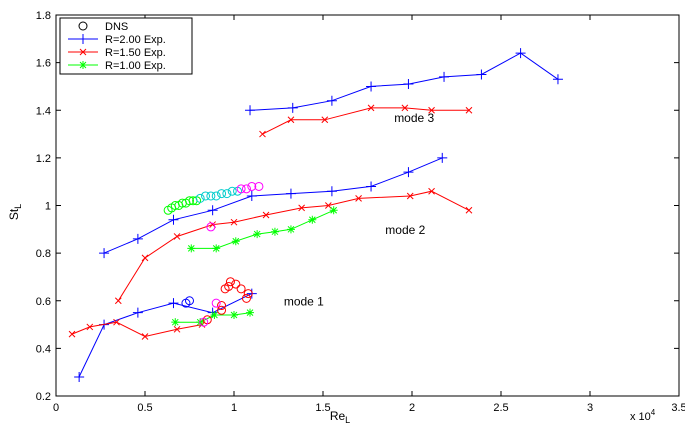  I want to click on annotation-label: mode 2, so click(405, 230).